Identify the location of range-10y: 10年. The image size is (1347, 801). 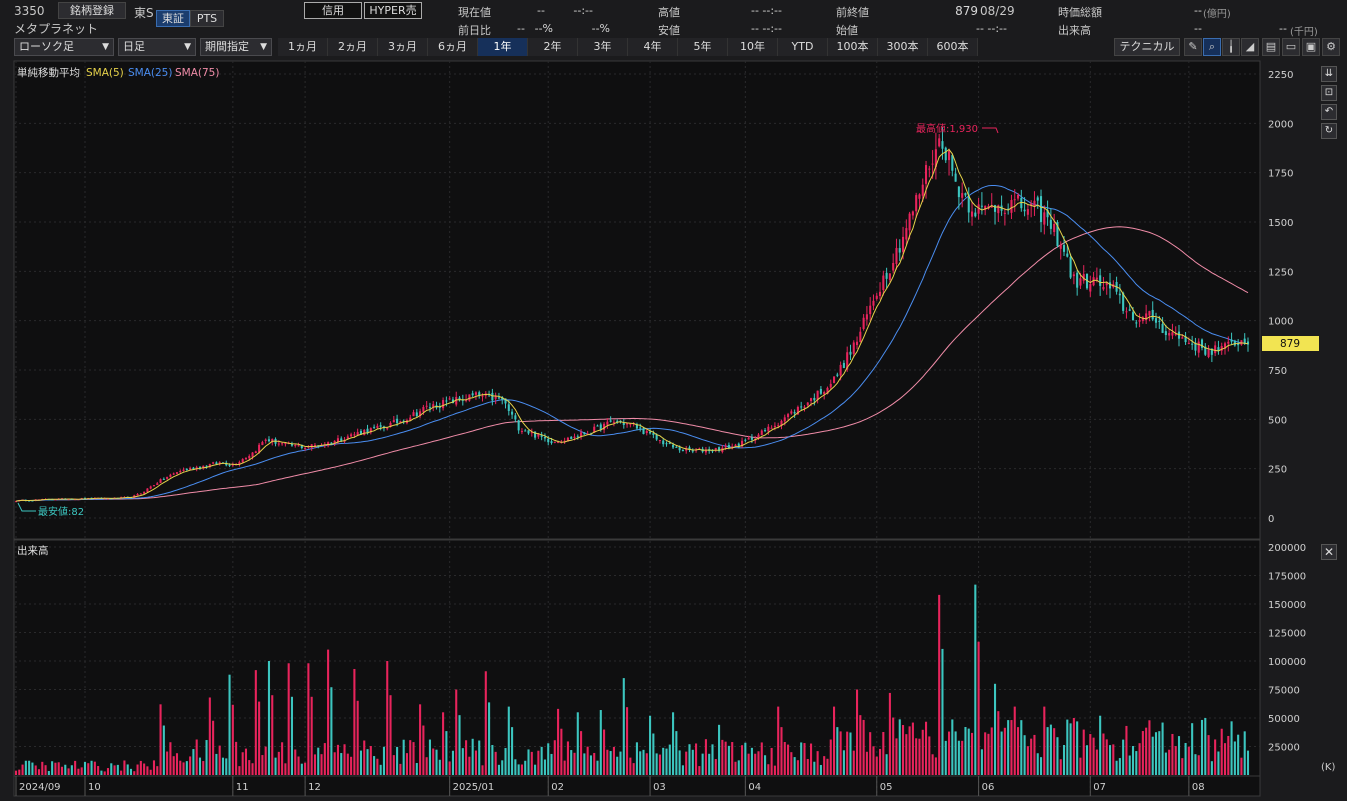
(753, 47).